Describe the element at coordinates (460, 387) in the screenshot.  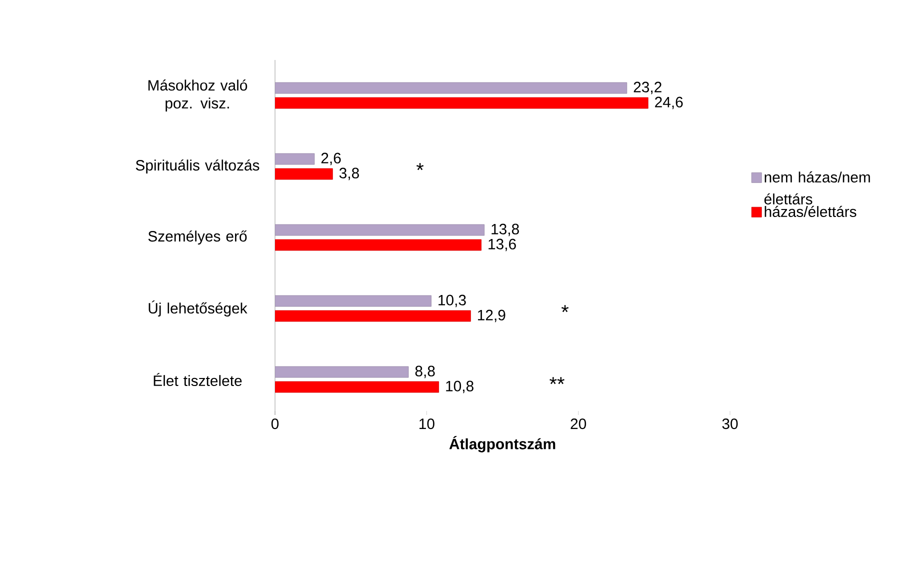
I see `data-label: 10,8` at that location.